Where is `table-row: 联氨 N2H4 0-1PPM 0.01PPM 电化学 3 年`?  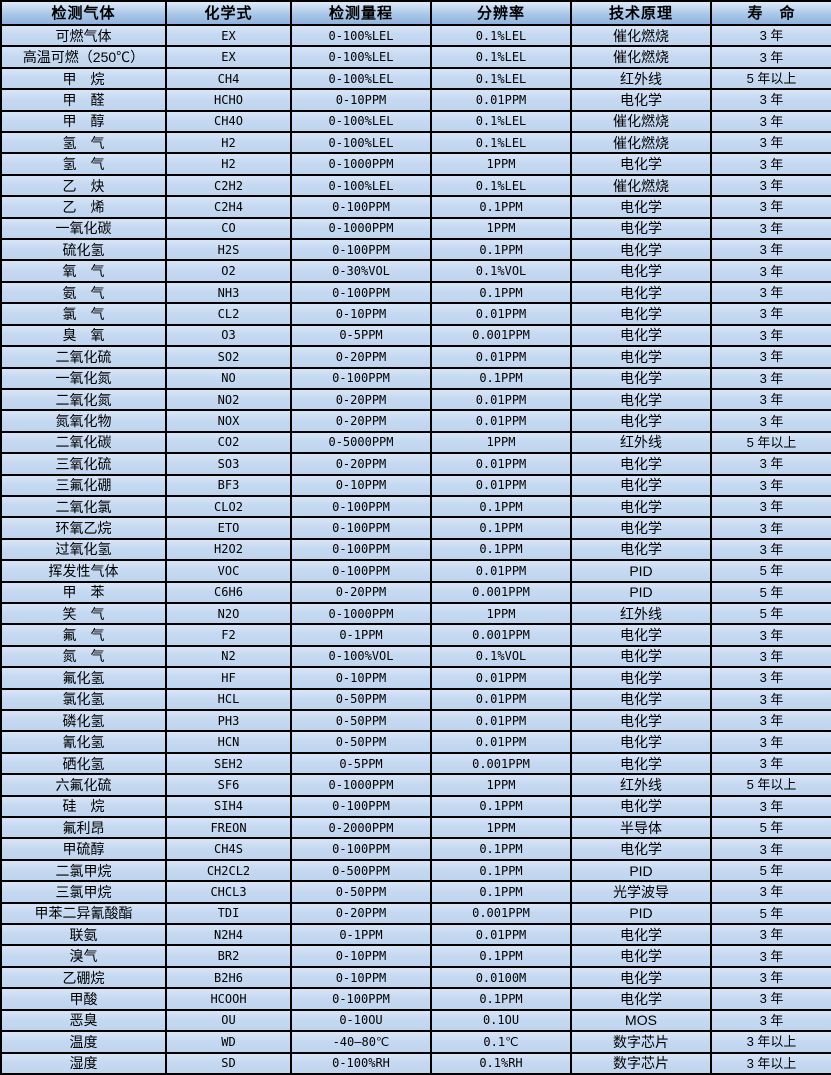 table-row: 联氨 N2H4 0-1PPM 0.01PPM 电化学 3 年 is located at coordinates (415, 935).